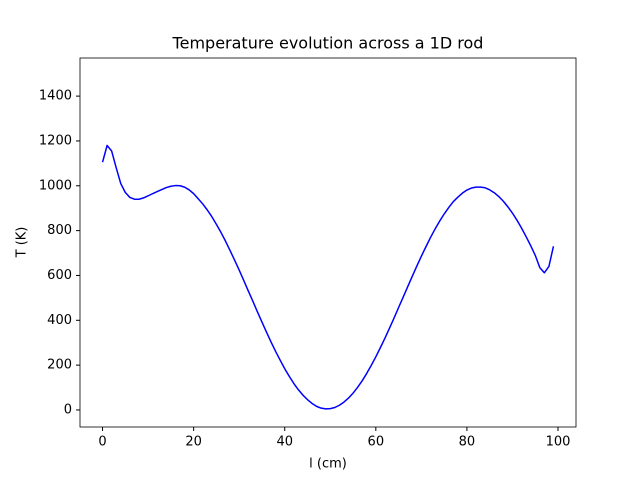  What do you see at coordinates (59, 365) in the screenshot?
I see `y-tick-label: 200` at bounding box center [59, 365].